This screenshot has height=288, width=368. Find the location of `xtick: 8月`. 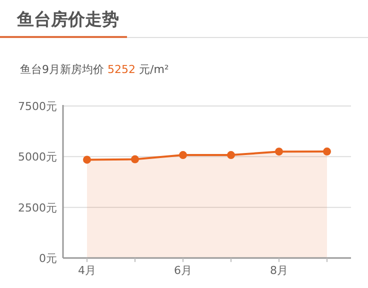

xtick: 8月 is located at coordinates (279, 270).